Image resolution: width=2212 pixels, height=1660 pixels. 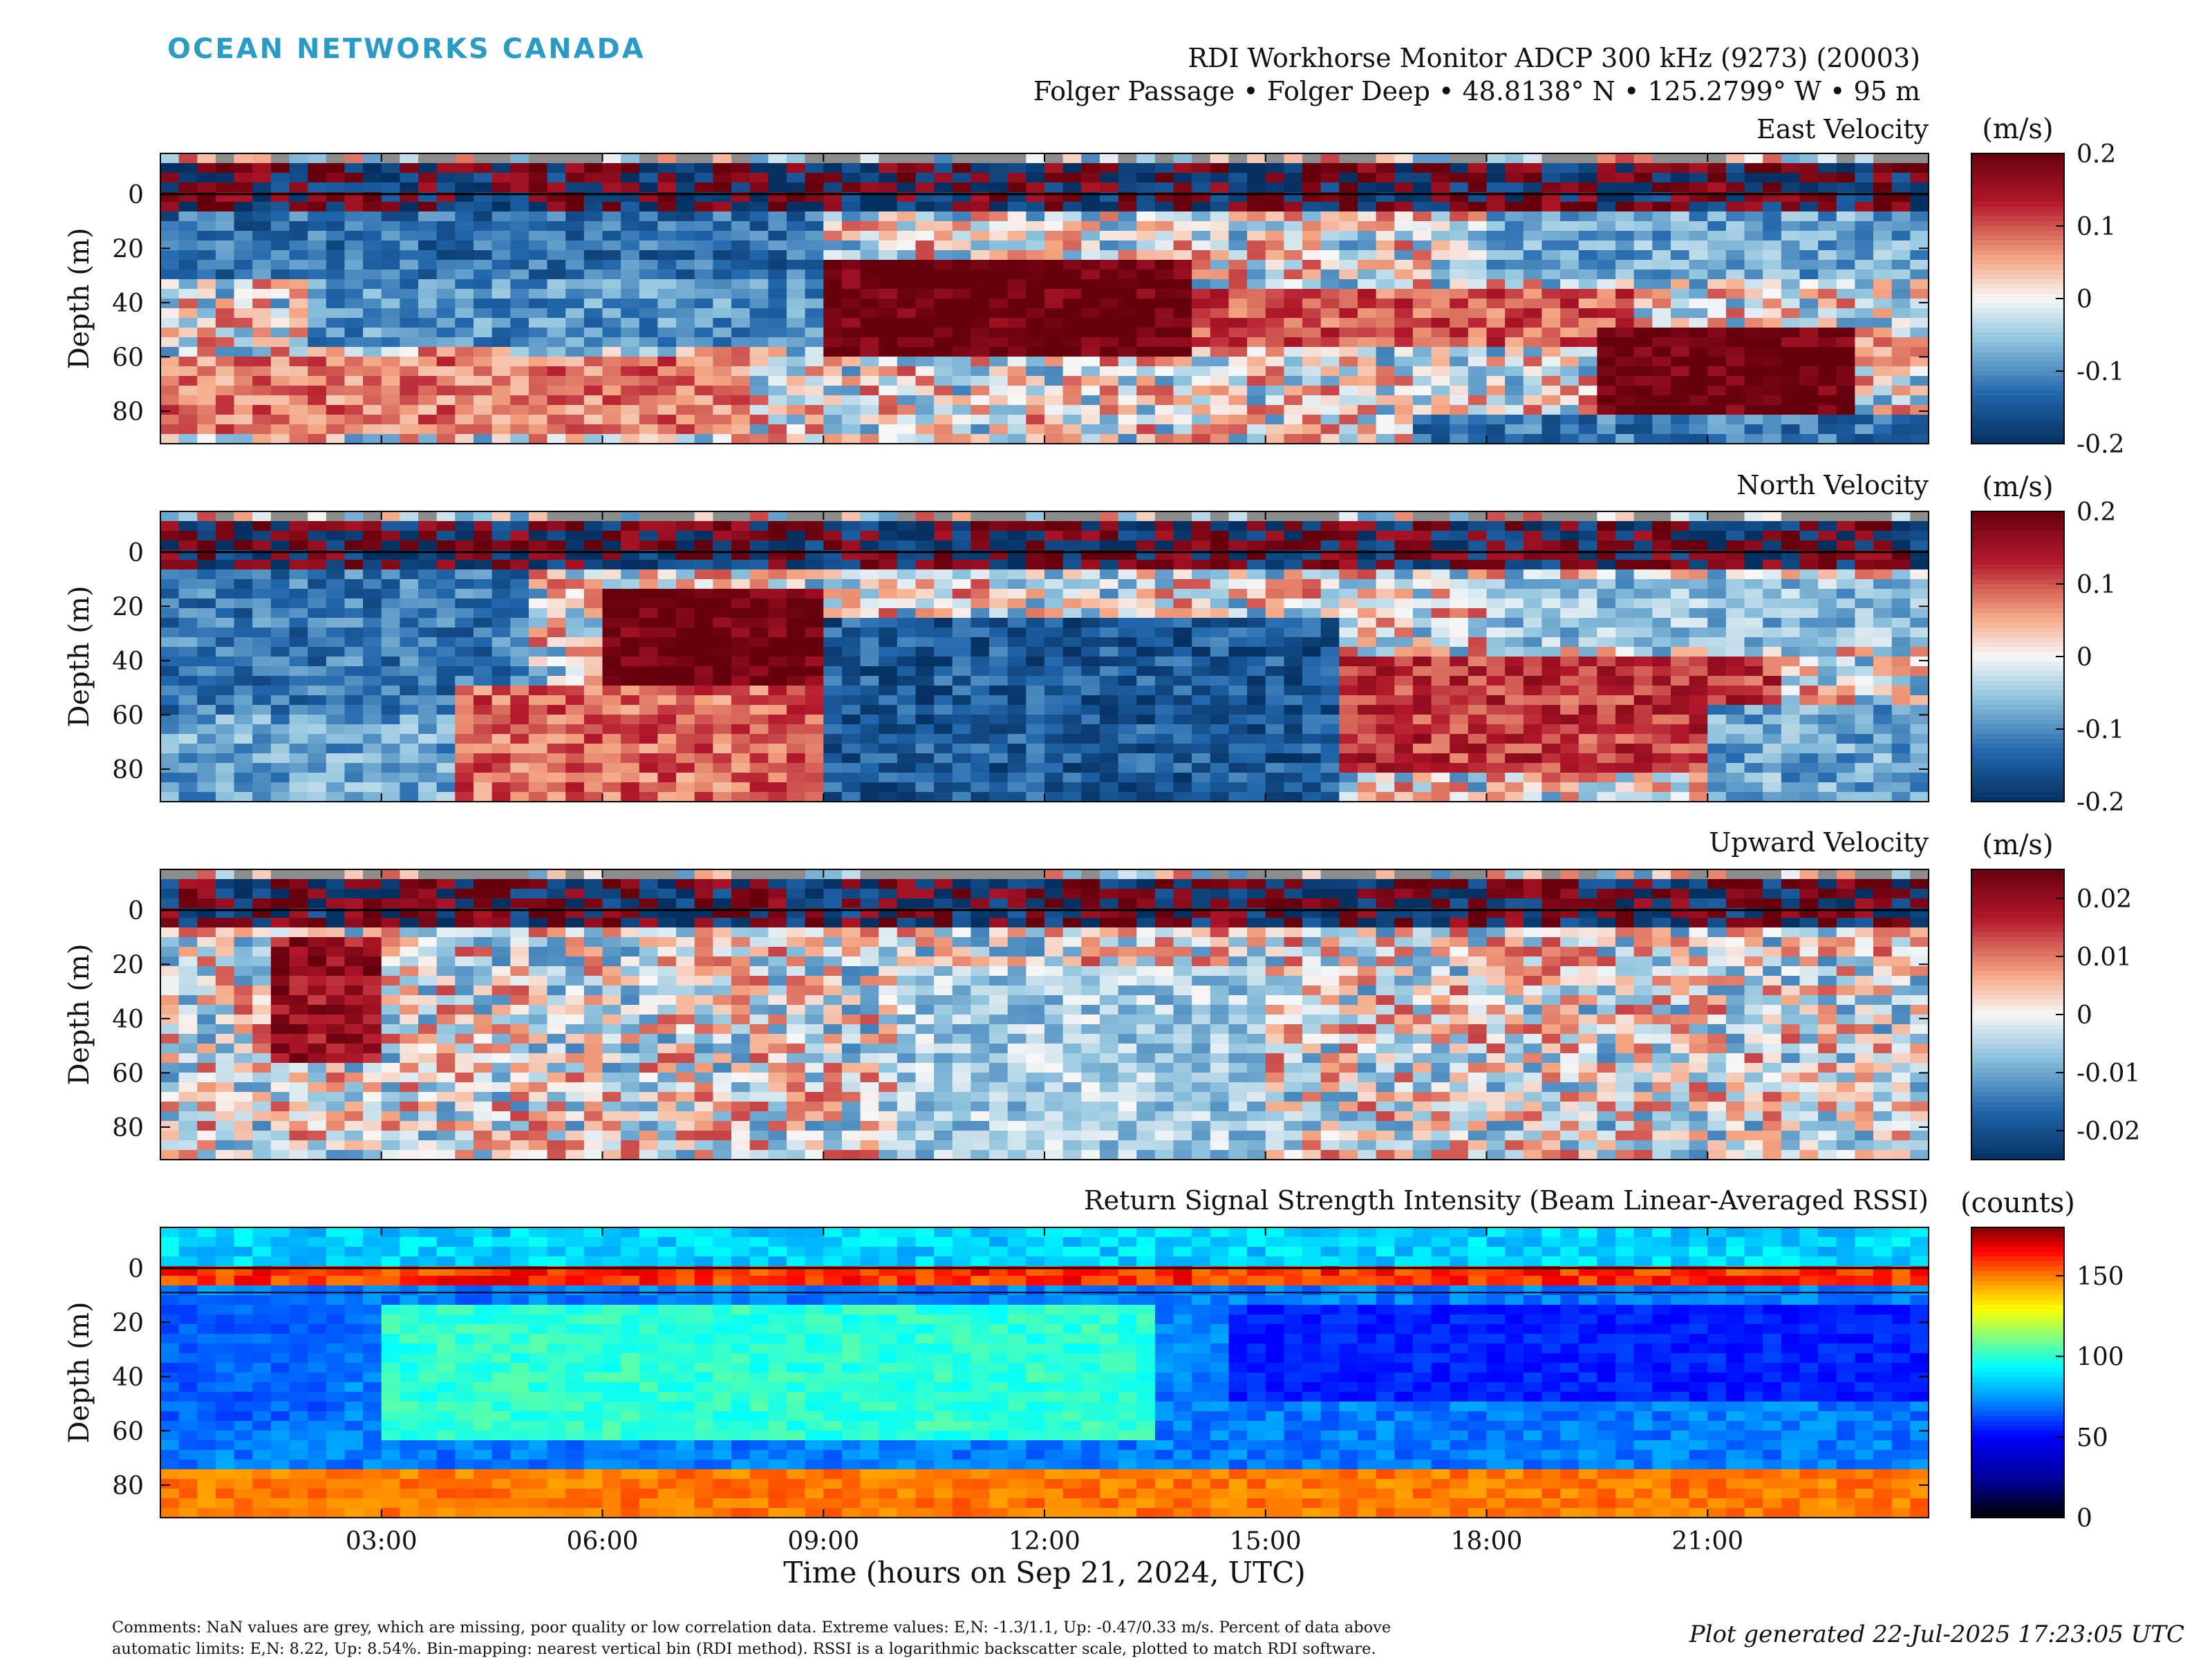 I want to click on colorbar-tick-label: 0.1, so click(x=2096, y=585).